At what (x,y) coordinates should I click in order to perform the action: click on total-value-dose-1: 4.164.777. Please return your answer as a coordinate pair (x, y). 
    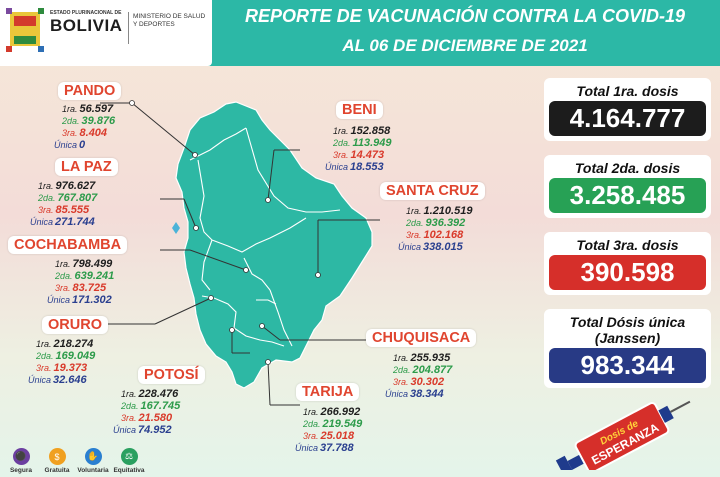
    Looking at the image, I should click on (627, 118).